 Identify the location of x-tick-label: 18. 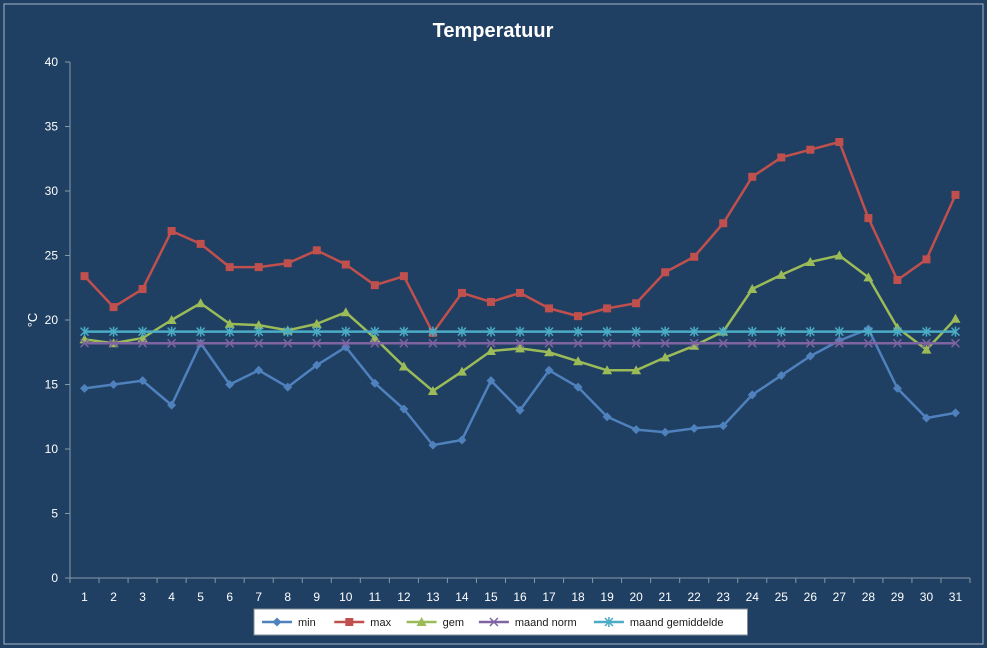
(578, 597).